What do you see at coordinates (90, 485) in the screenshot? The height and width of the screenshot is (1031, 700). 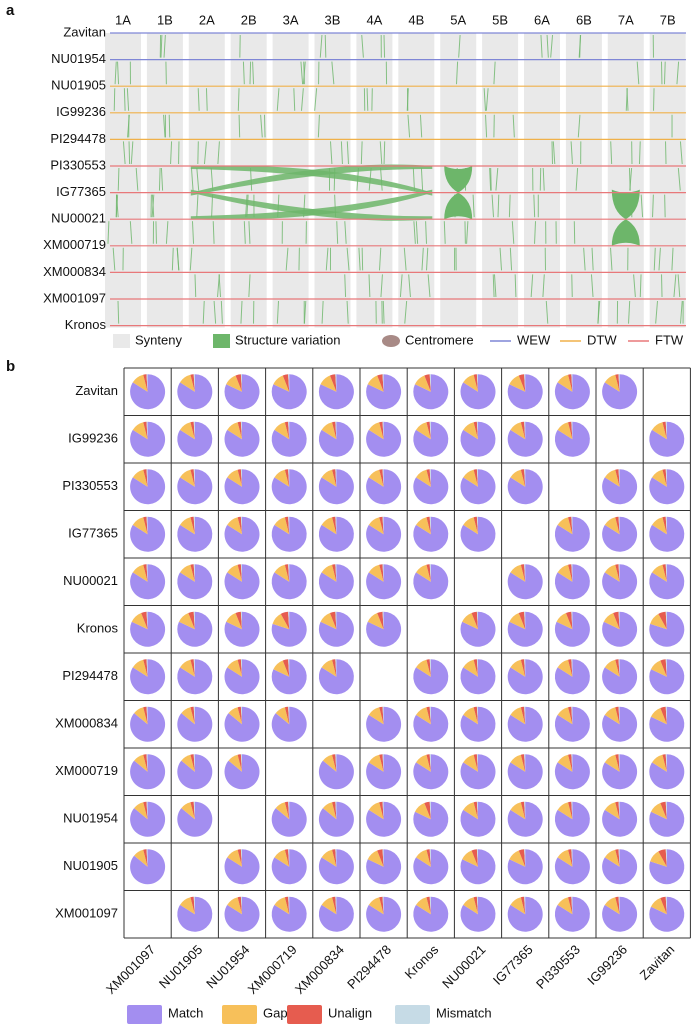 I see `row-label: PI330553` at bounding box center [90, 485].